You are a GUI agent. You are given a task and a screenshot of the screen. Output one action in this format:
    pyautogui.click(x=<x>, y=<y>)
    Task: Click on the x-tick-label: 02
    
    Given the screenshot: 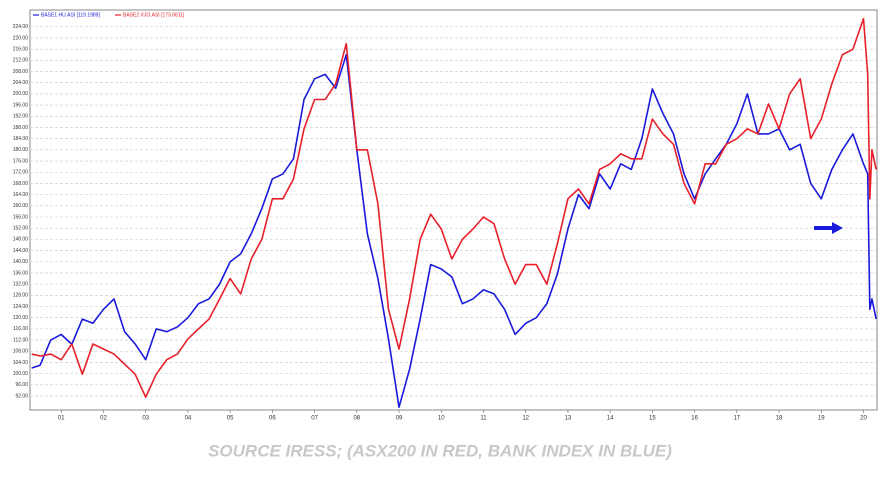 What is the action you would take?
    pyautogui.click(x=103, y=419)
    